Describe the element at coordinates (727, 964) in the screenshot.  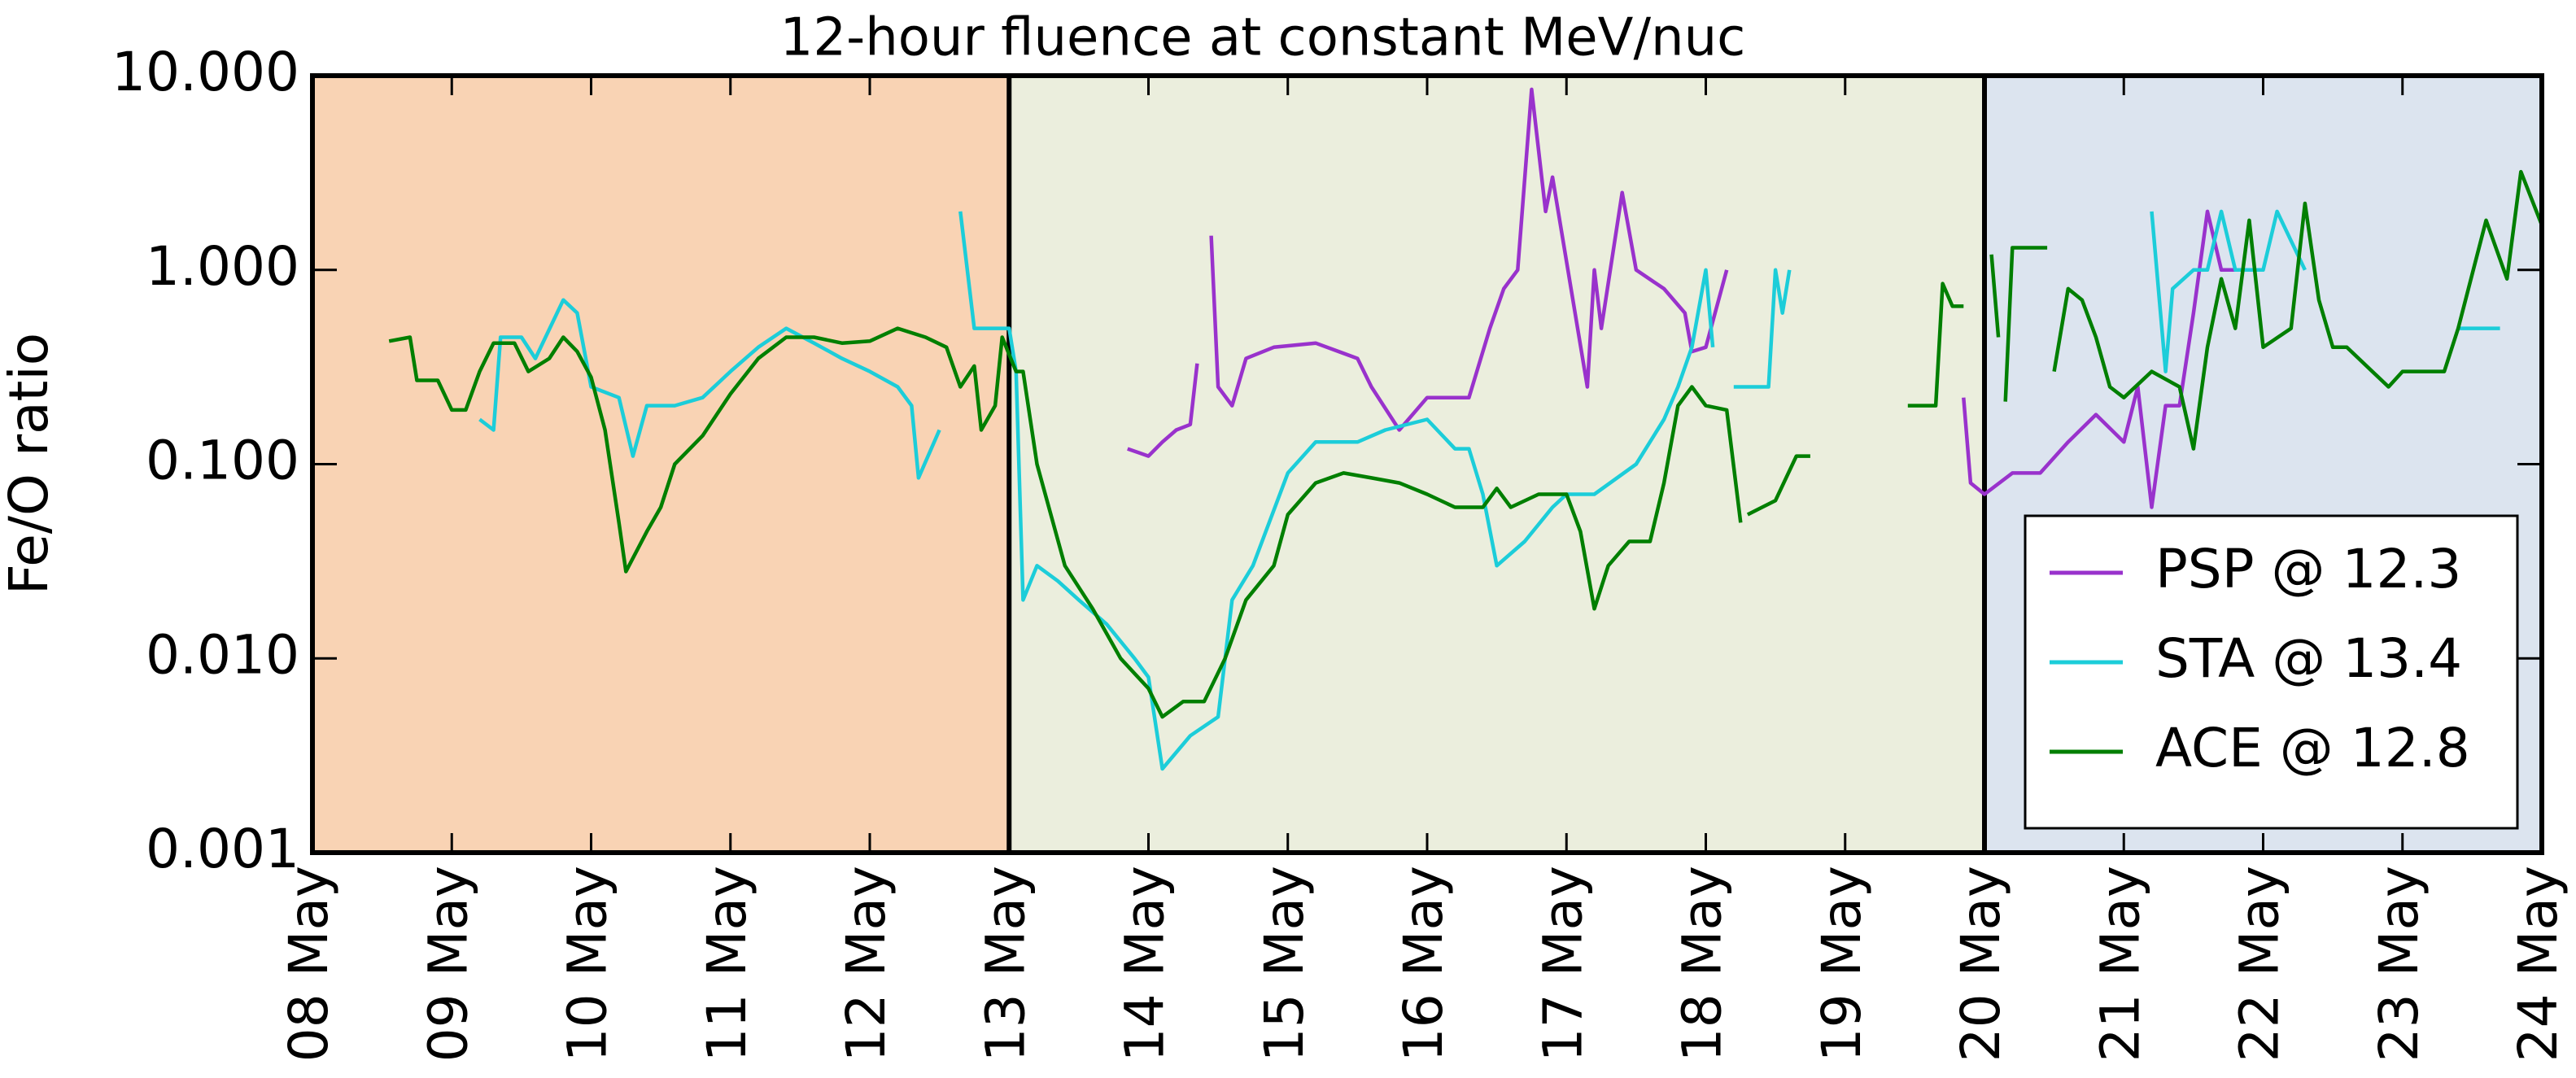
I see `x-tick-label: 11 May` at that location.